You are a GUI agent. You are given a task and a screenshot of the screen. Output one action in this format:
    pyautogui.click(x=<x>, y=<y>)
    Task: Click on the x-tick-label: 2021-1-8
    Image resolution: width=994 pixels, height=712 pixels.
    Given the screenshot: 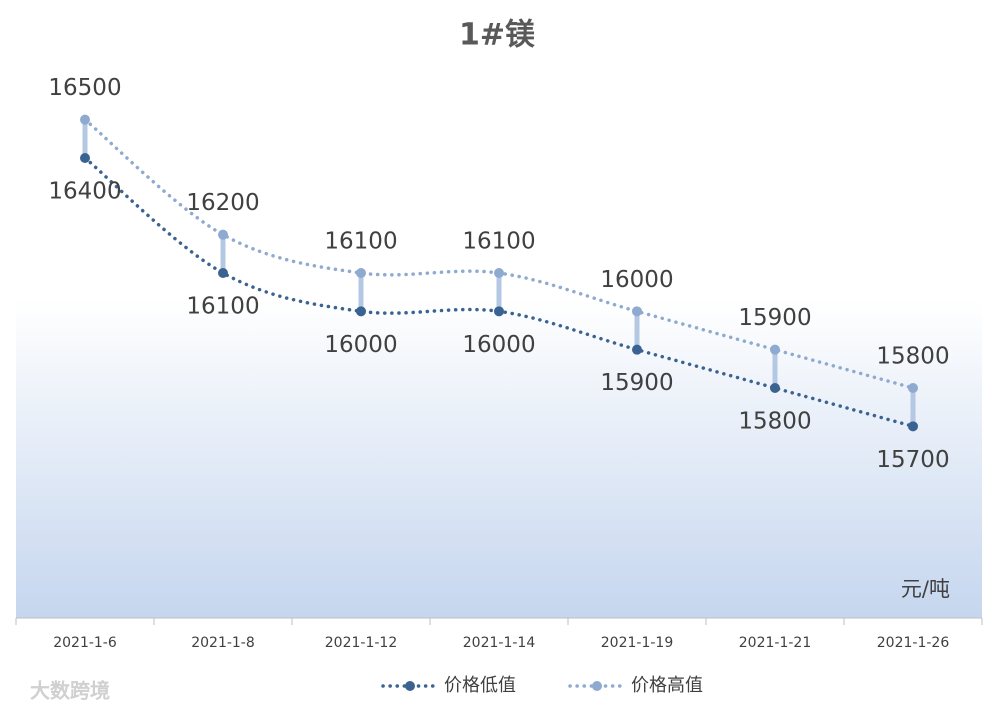 What is the action you would take?
    pyautogui.click(x=223, y=643)
    